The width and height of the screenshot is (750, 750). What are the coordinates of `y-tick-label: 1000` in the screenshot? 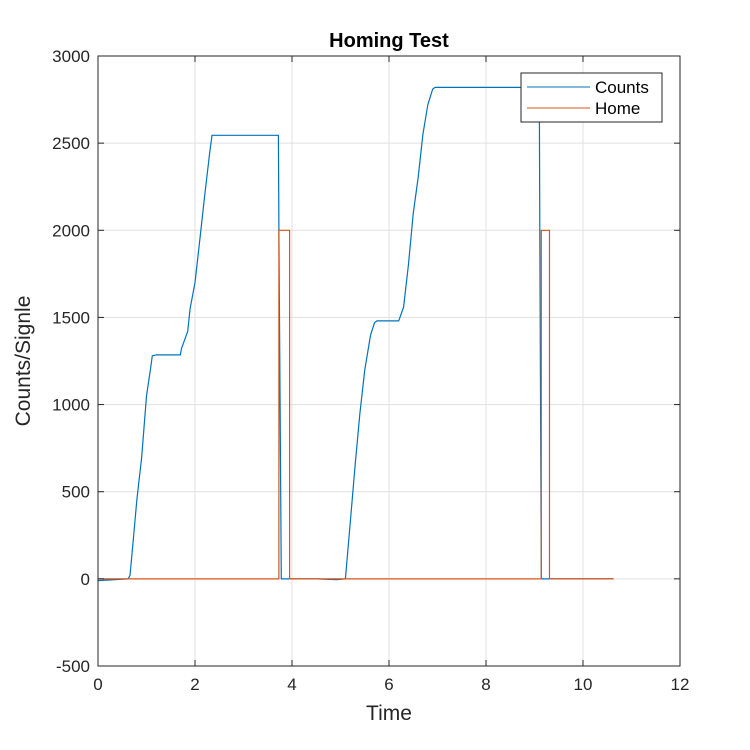 It's located at (71, 405).